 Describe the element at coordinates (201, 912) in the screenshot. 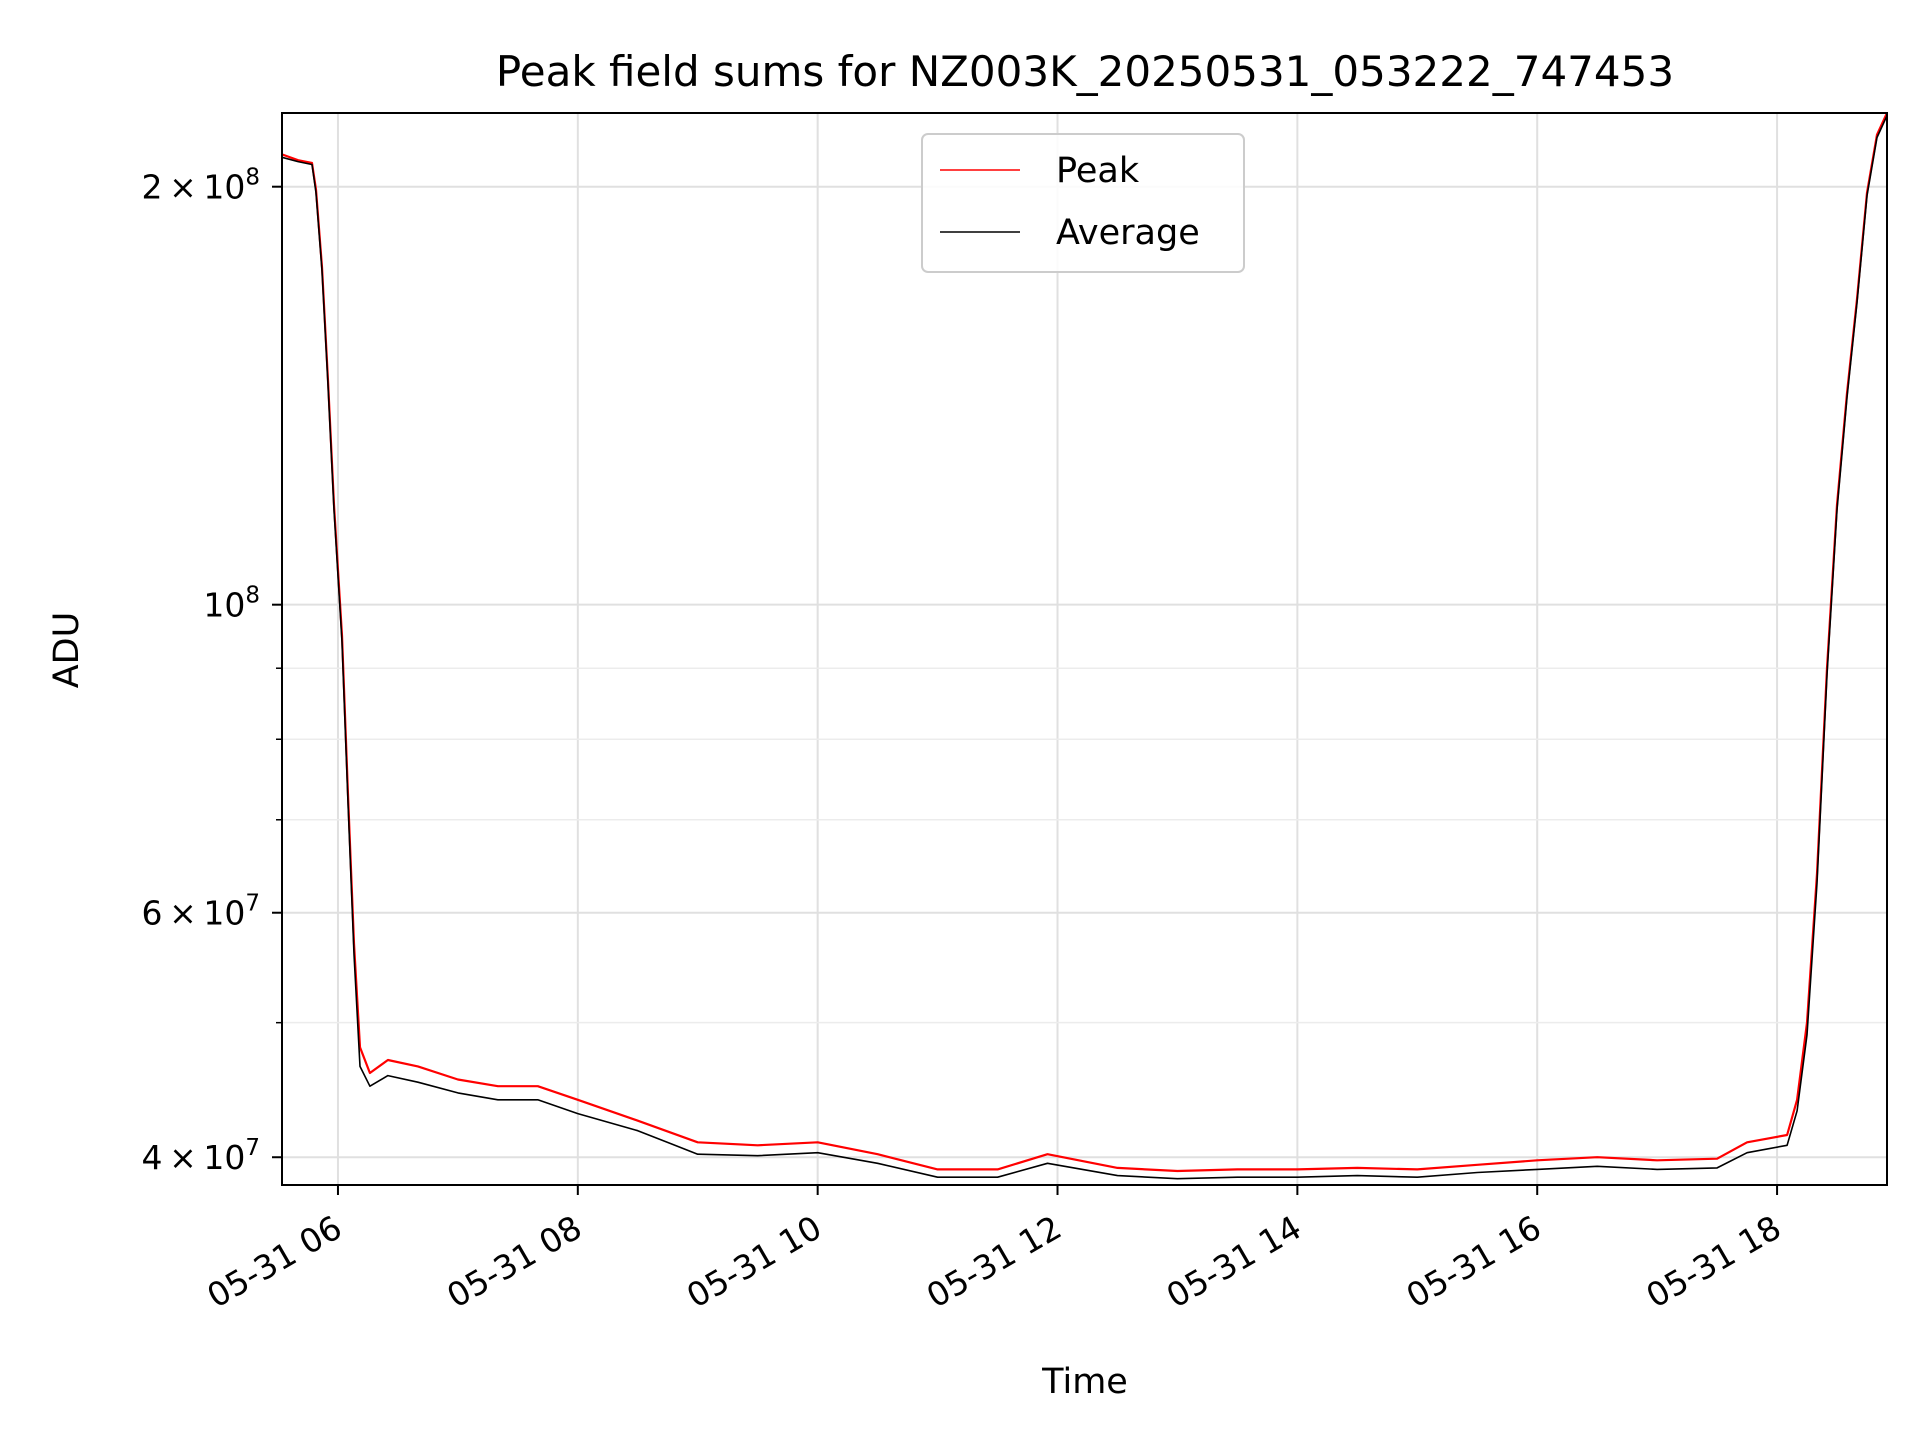

I see `y-tick-label: 6 × 107` at that location.